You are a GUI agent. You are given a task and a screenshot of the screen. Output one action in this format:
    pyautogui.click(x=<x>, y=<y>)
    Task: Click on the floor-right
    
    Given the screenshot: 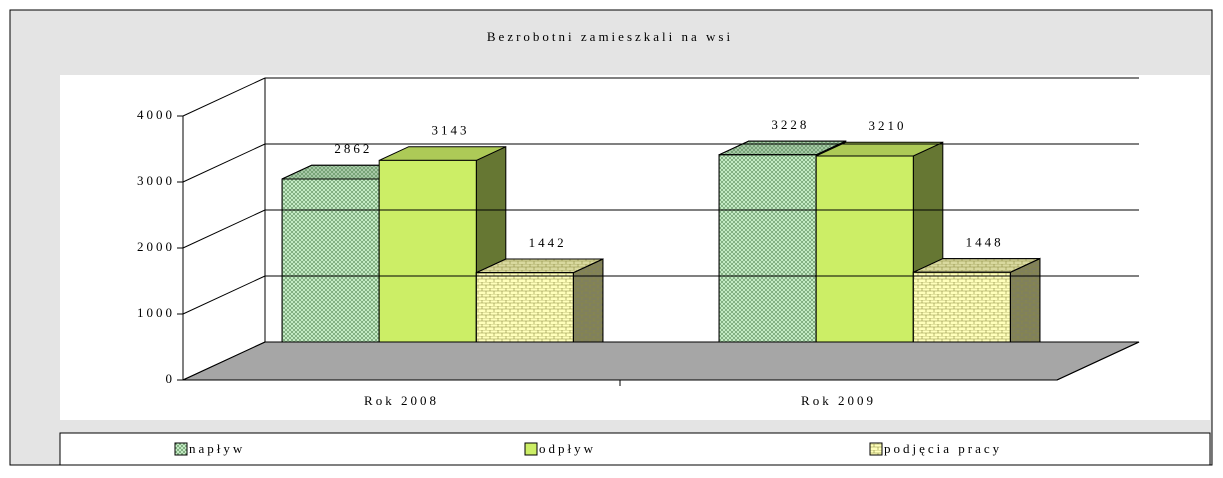 What is the action you would take?
    pyautogui.click(x=1098, y=361)
    